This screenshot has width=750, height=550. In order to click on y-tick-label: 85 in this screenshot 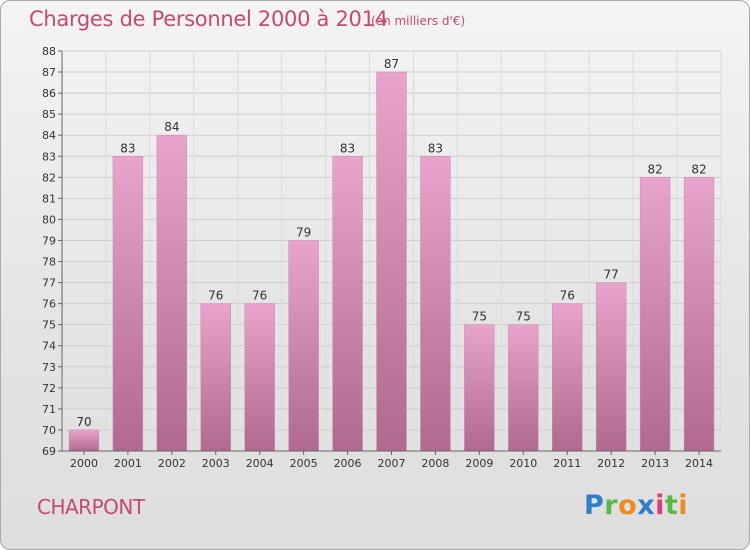, I will do `click(49, 114)`.